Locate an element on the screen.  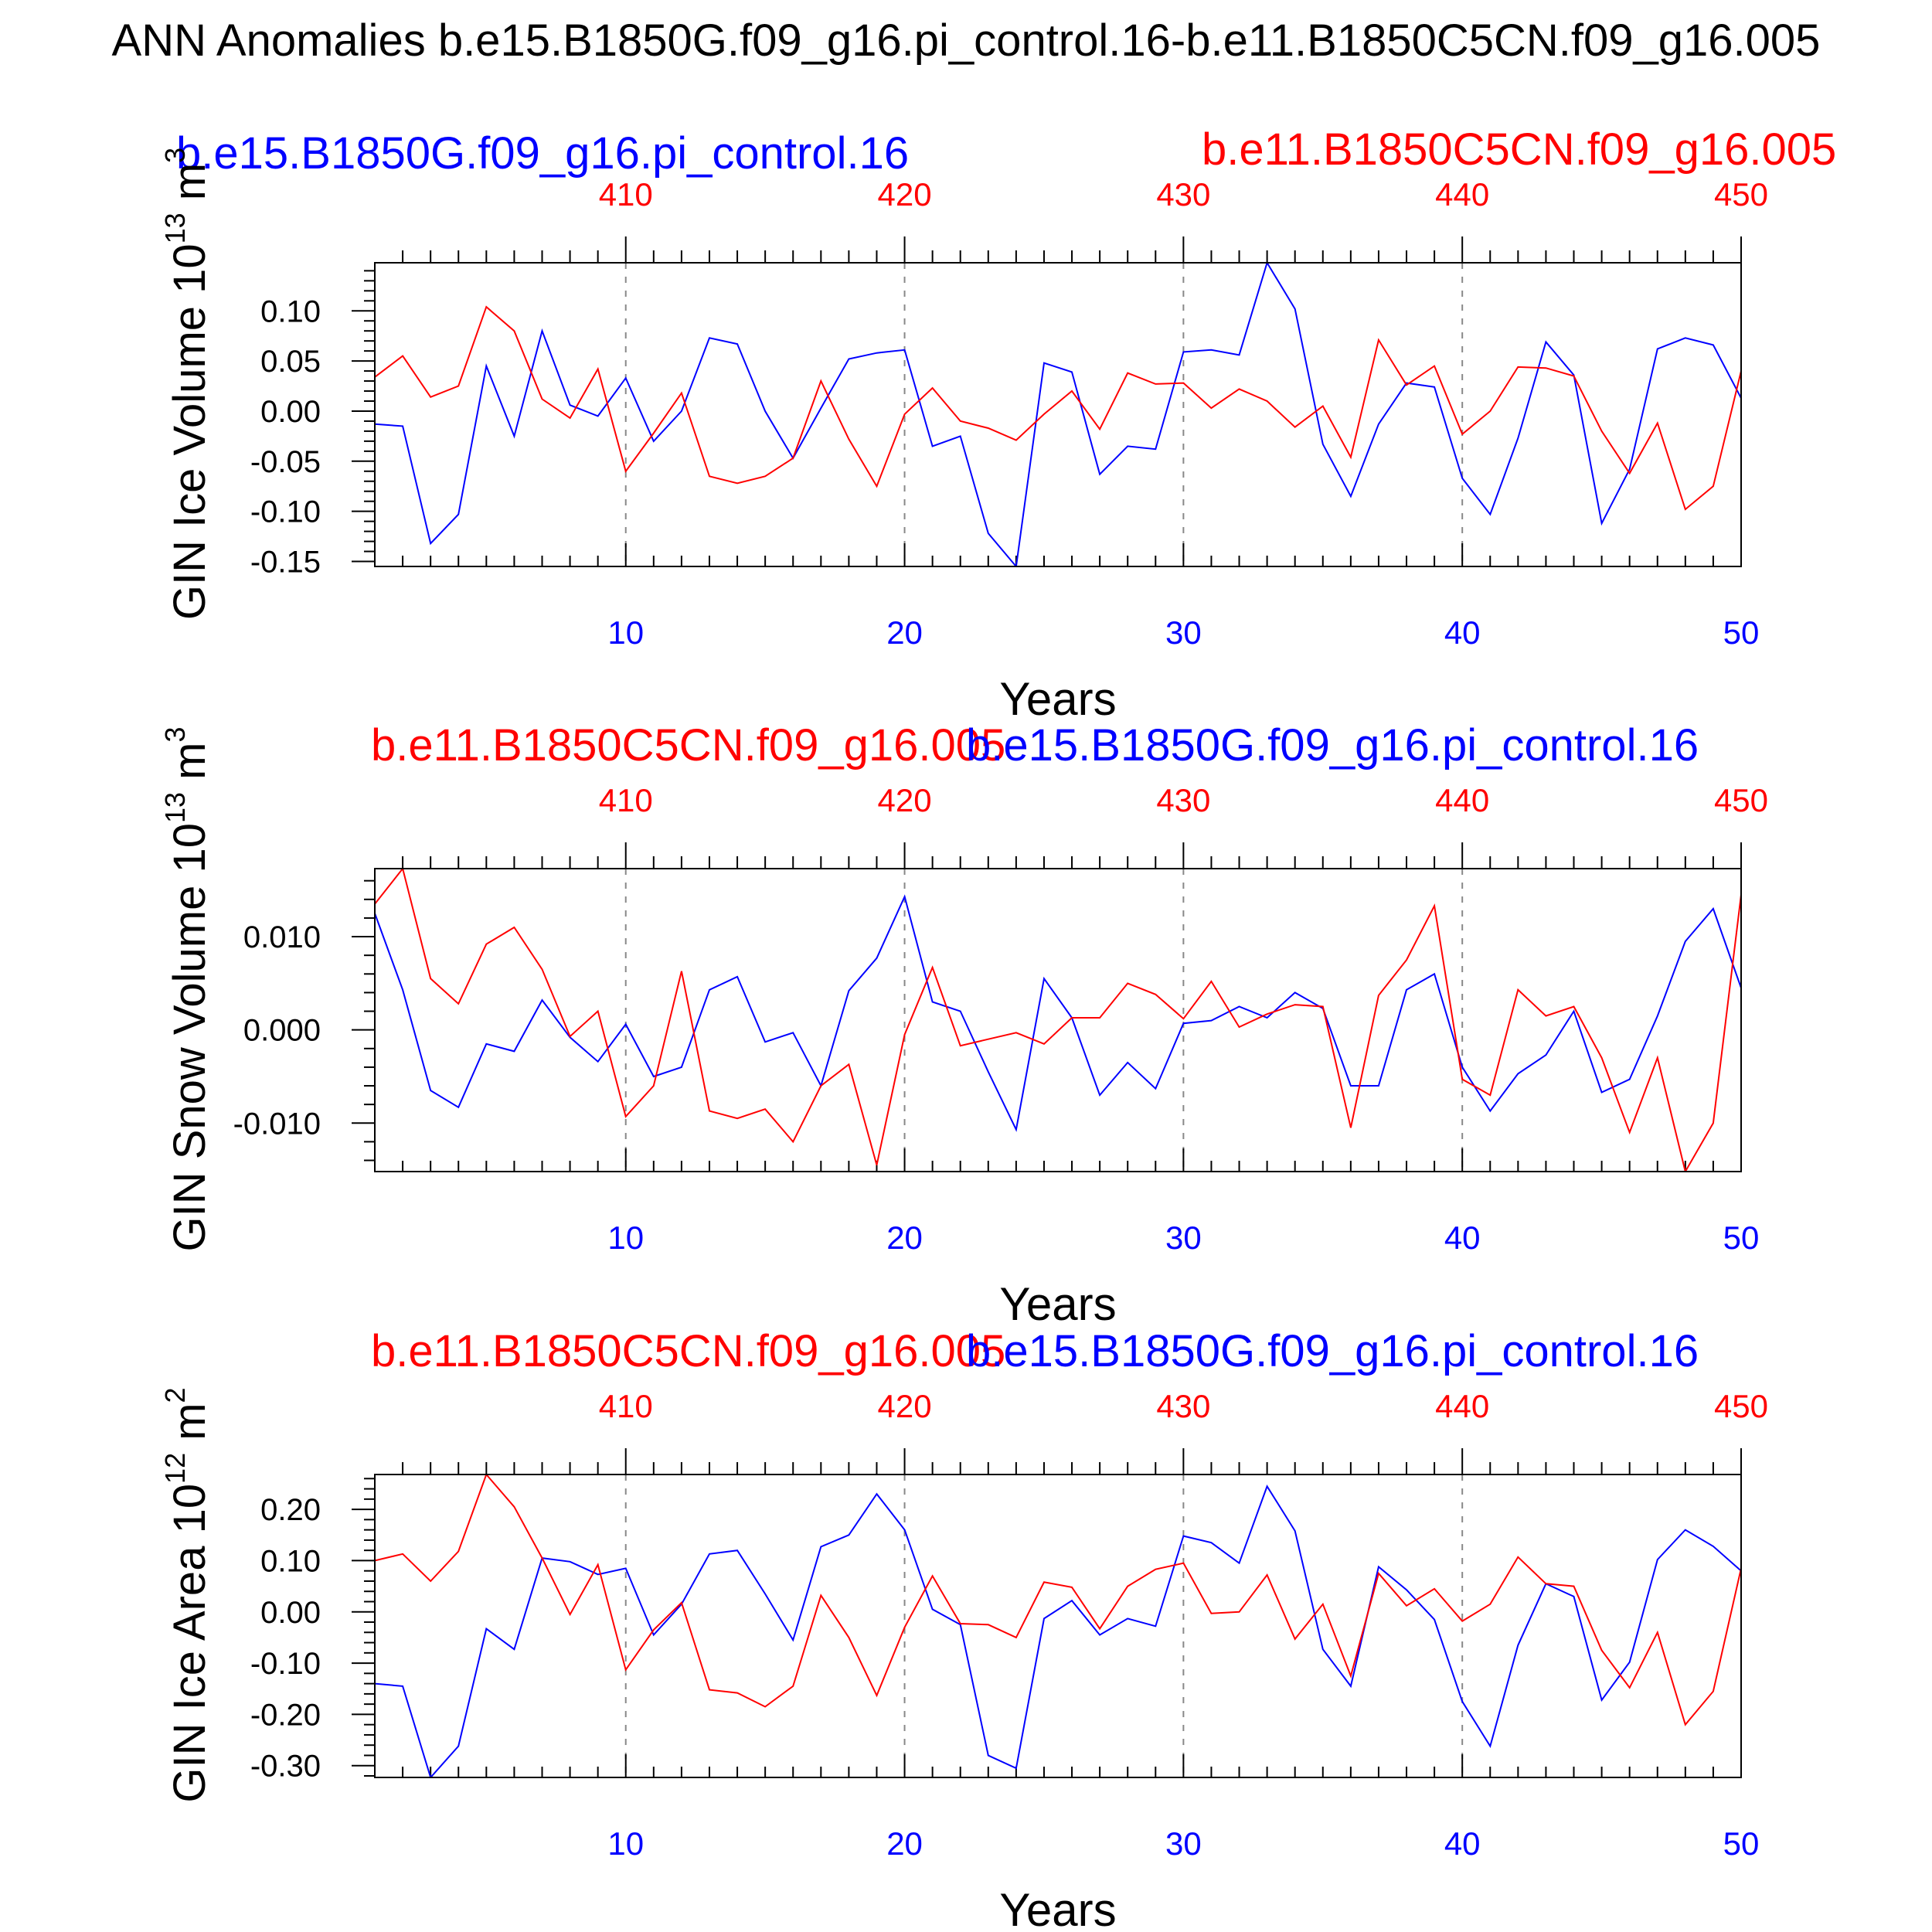
y-tick-label: -0.30 is located at coordinates (285, 1767).